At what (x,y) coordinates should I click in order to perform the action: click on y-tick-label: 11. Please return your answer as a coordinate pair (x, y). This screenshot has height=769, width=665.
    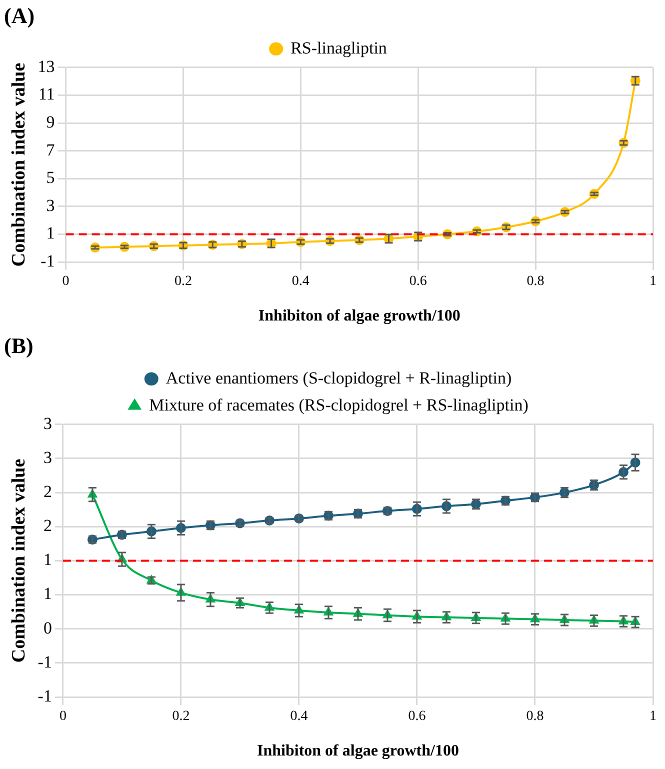
    Looking at the image, I should click on (46, 94).